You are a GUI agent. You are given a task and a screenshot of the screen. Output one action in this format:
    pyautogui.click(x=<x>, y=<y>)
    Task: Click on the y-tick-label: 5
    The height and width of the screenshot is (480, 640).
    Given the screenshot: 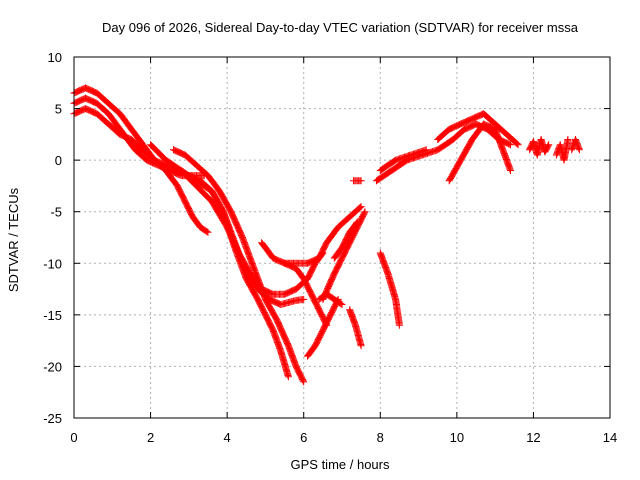 What is the action you would take?
    pyautogui.click(x=58, y=109)
    